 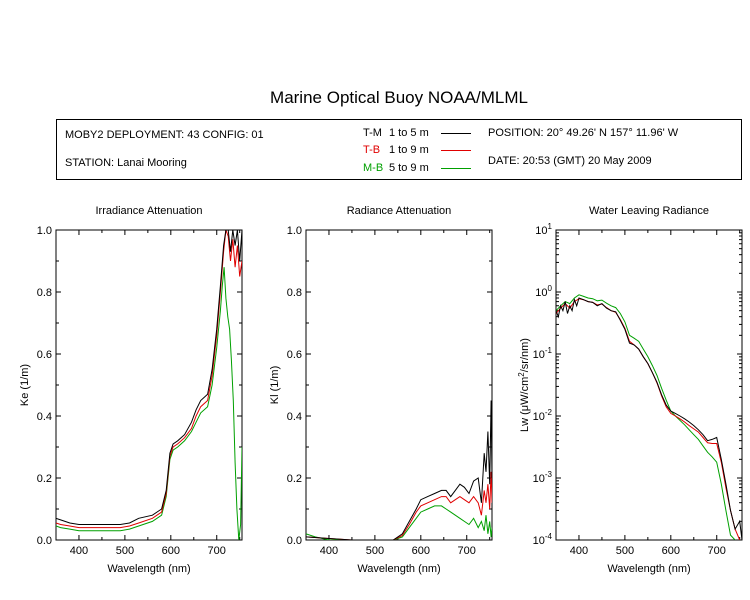 What do you see at coordinates (456, 133) in the screenshot?
I see `legend-line-tm` at bounding box center [456, 133].